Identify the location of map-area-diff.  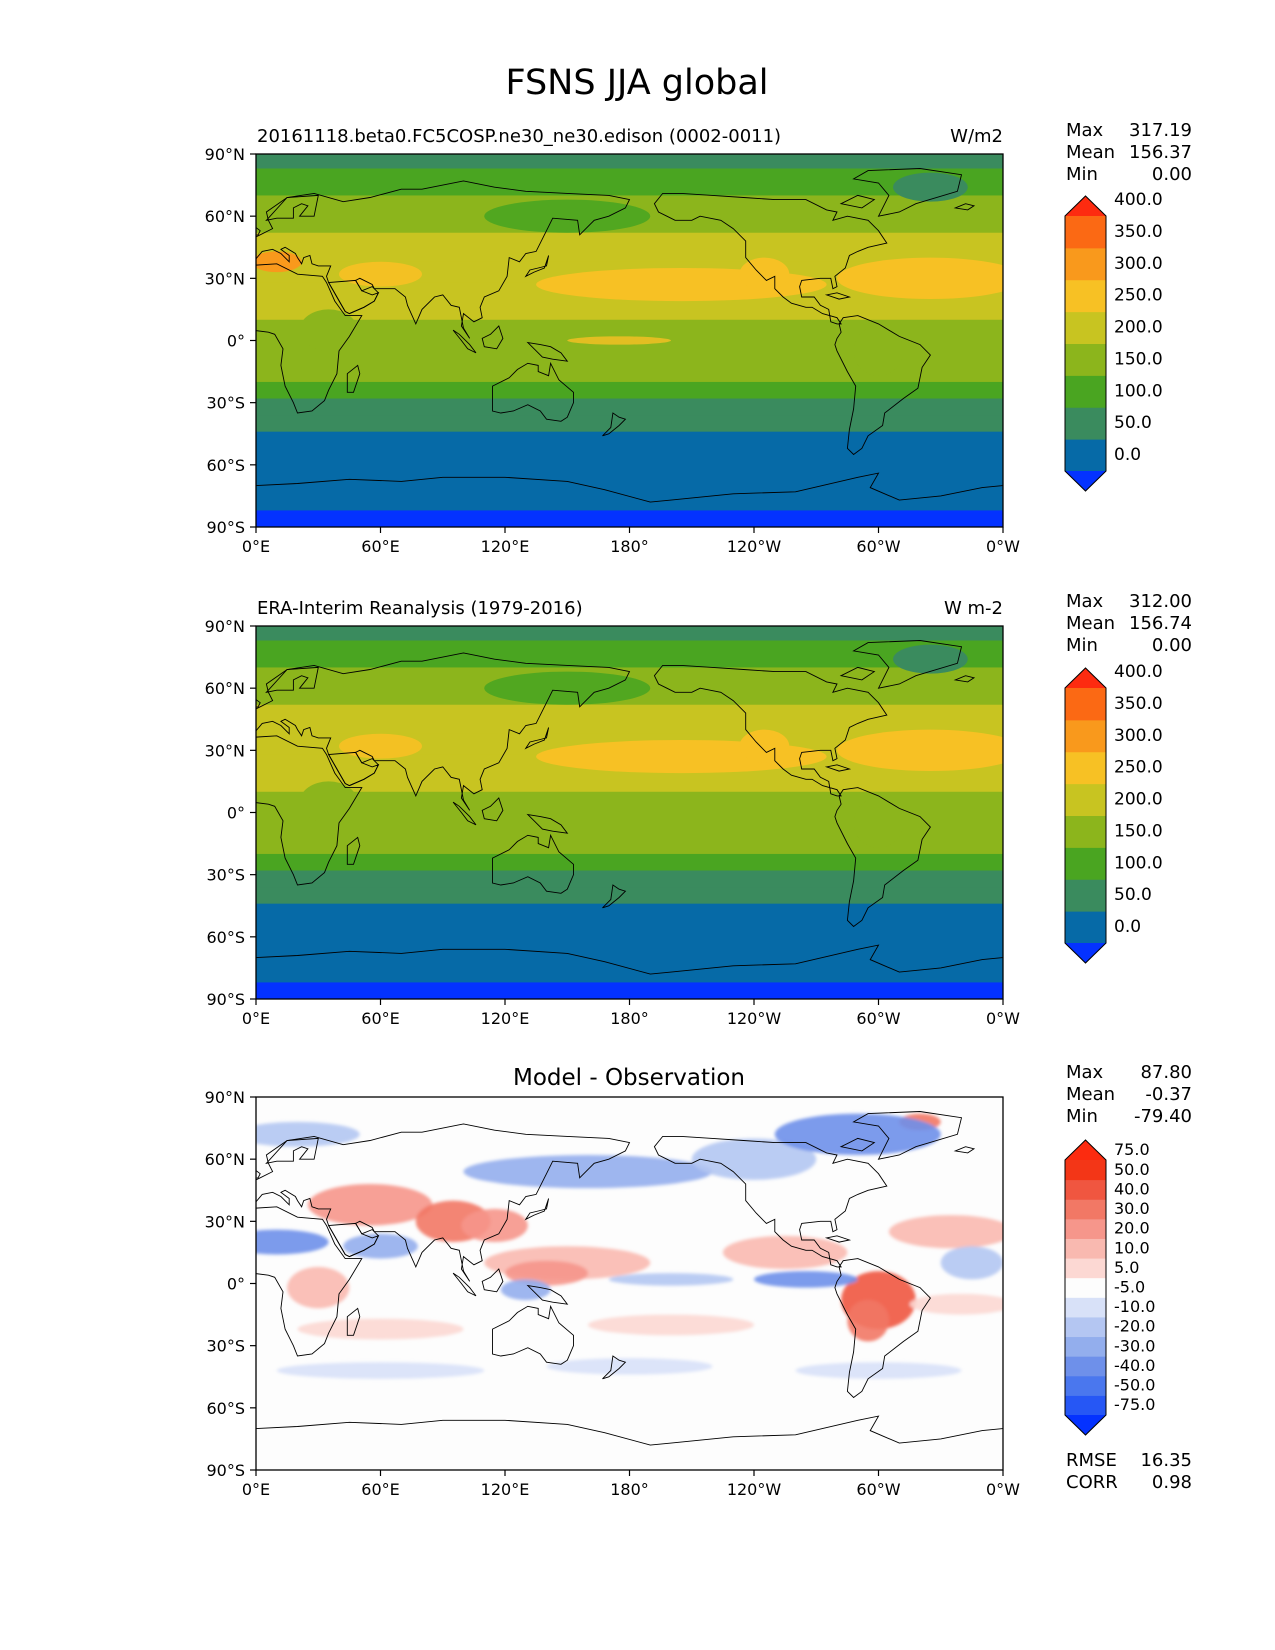
(629, 1283).